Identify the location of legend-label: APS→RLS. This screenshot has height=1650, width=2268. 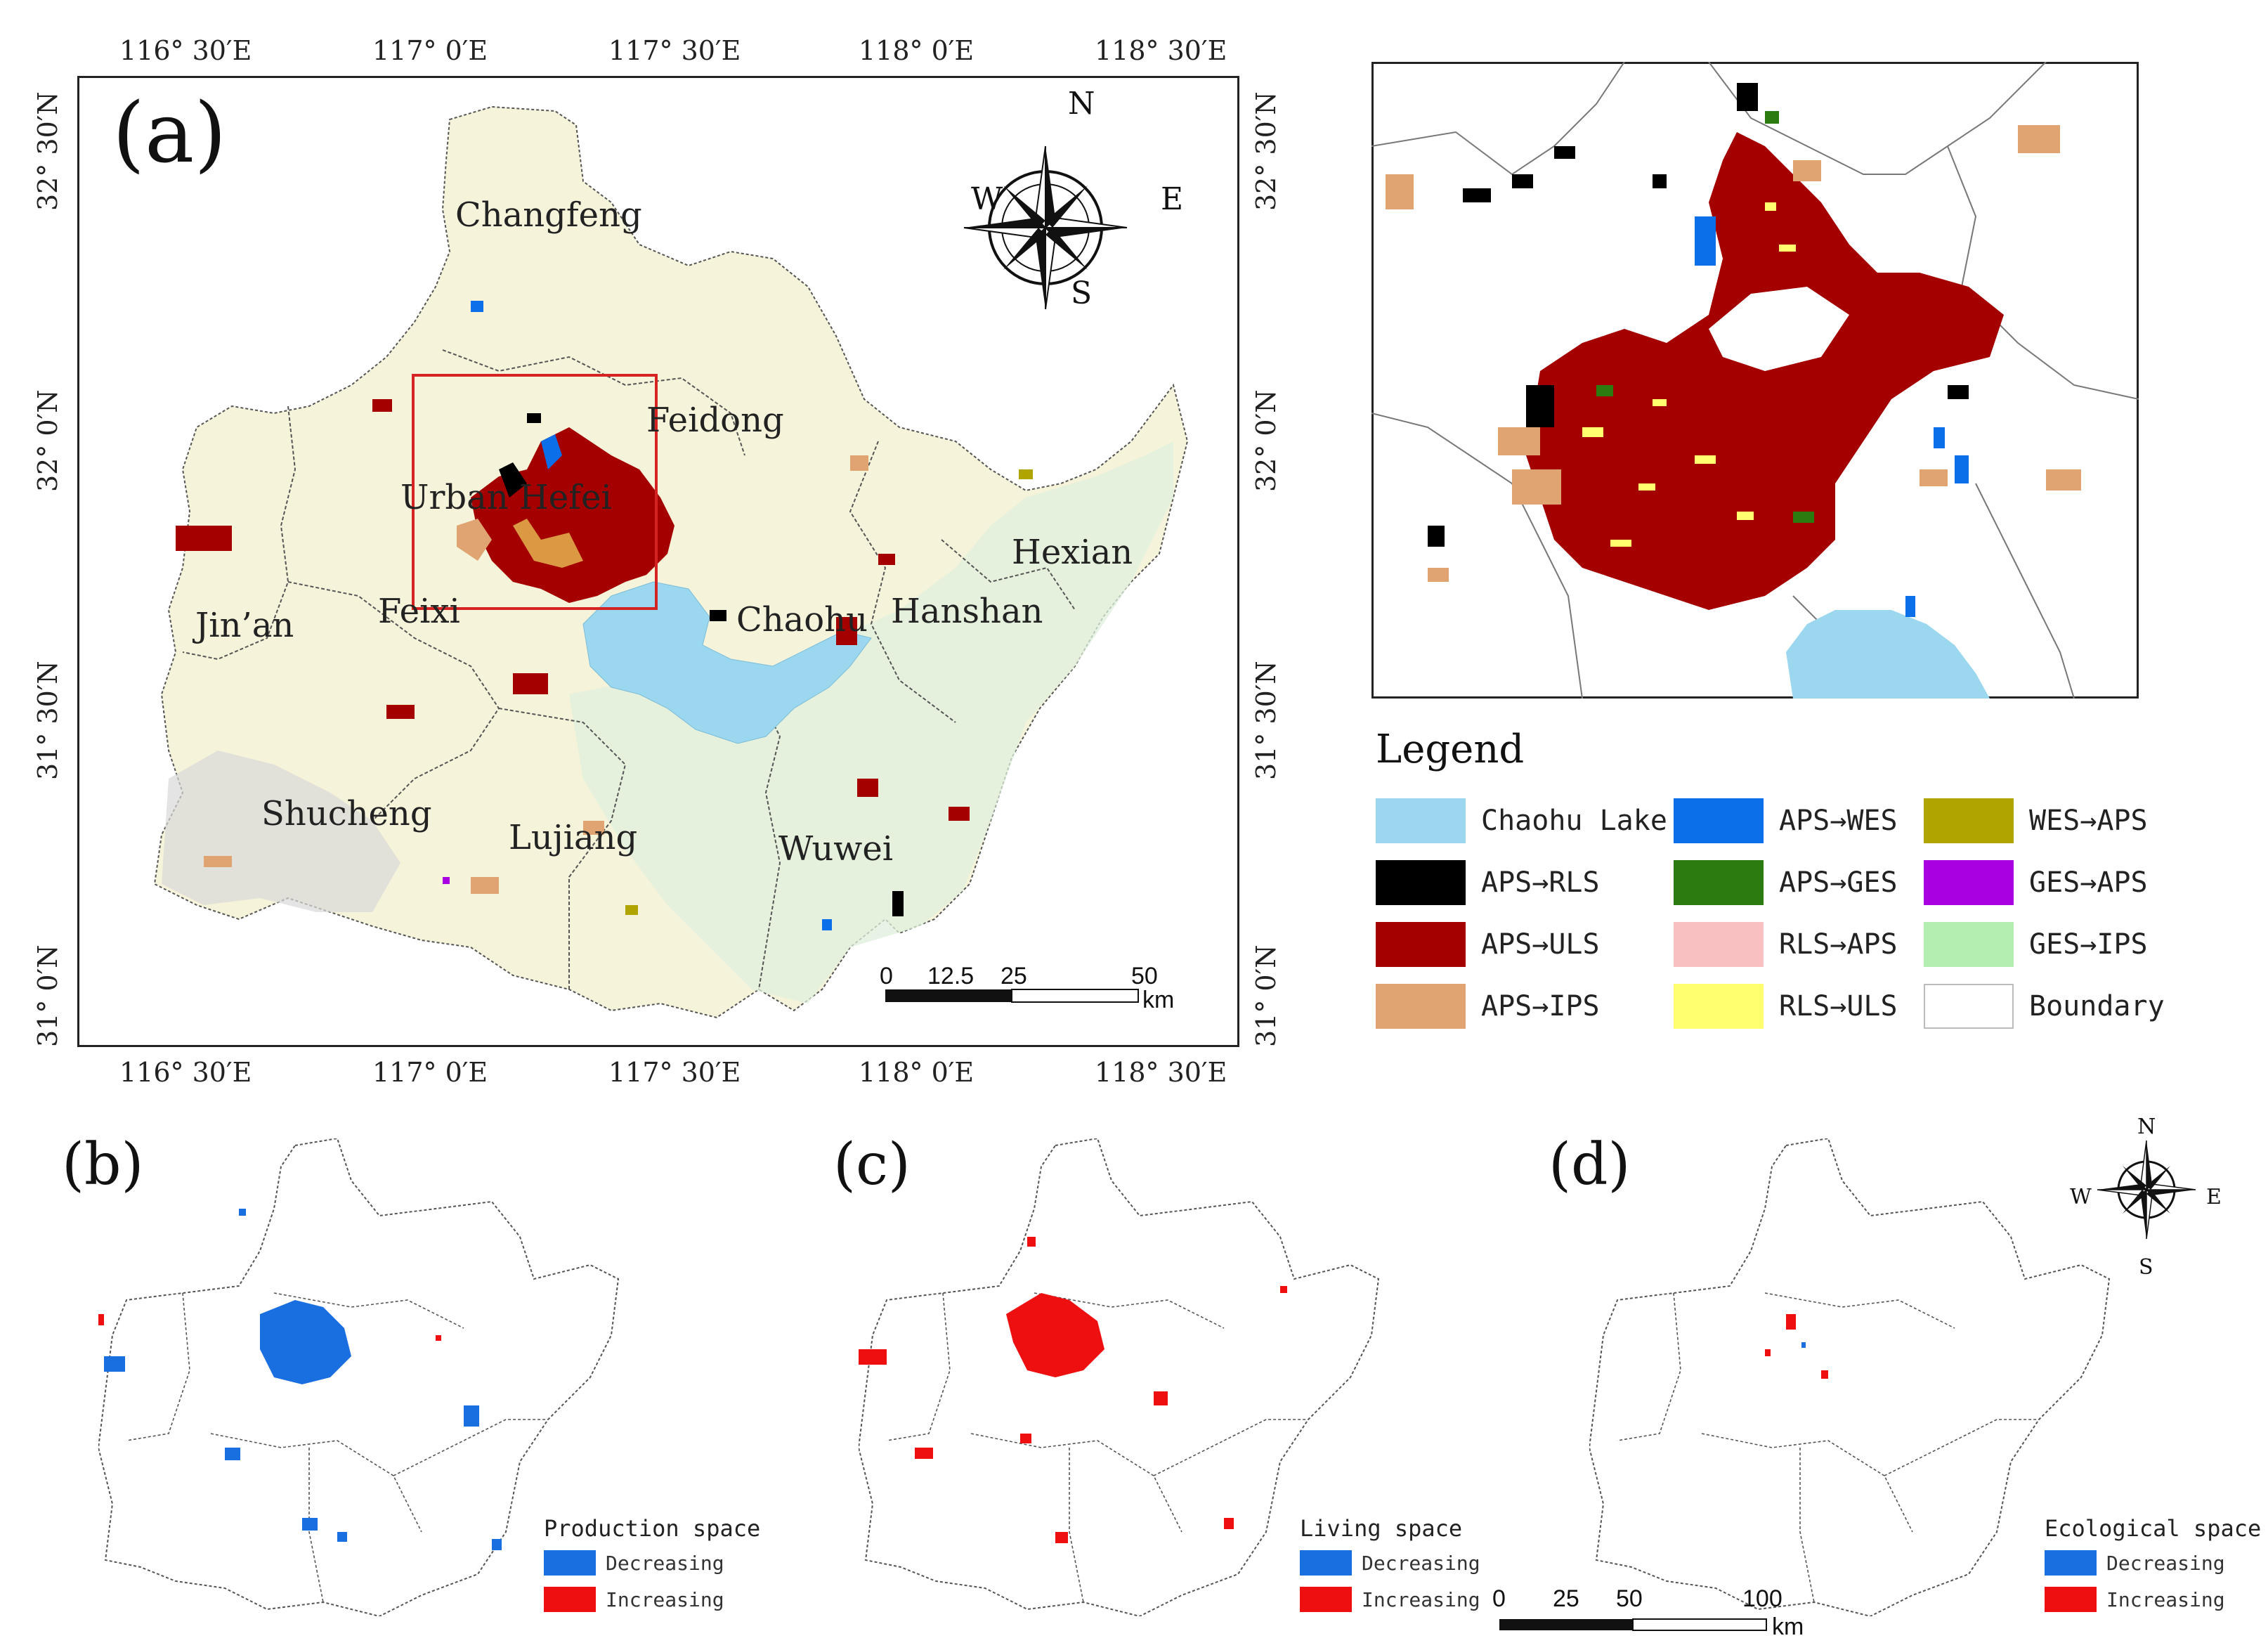
(1540, 883).